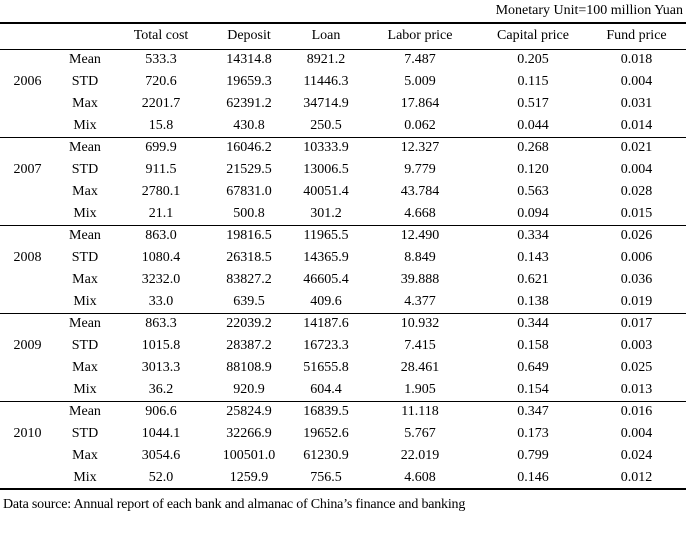  What do you see at coordinates (326, 455) in the screenshot?
I see `value-cell: 61230.9` at bounding box center [326, 455].